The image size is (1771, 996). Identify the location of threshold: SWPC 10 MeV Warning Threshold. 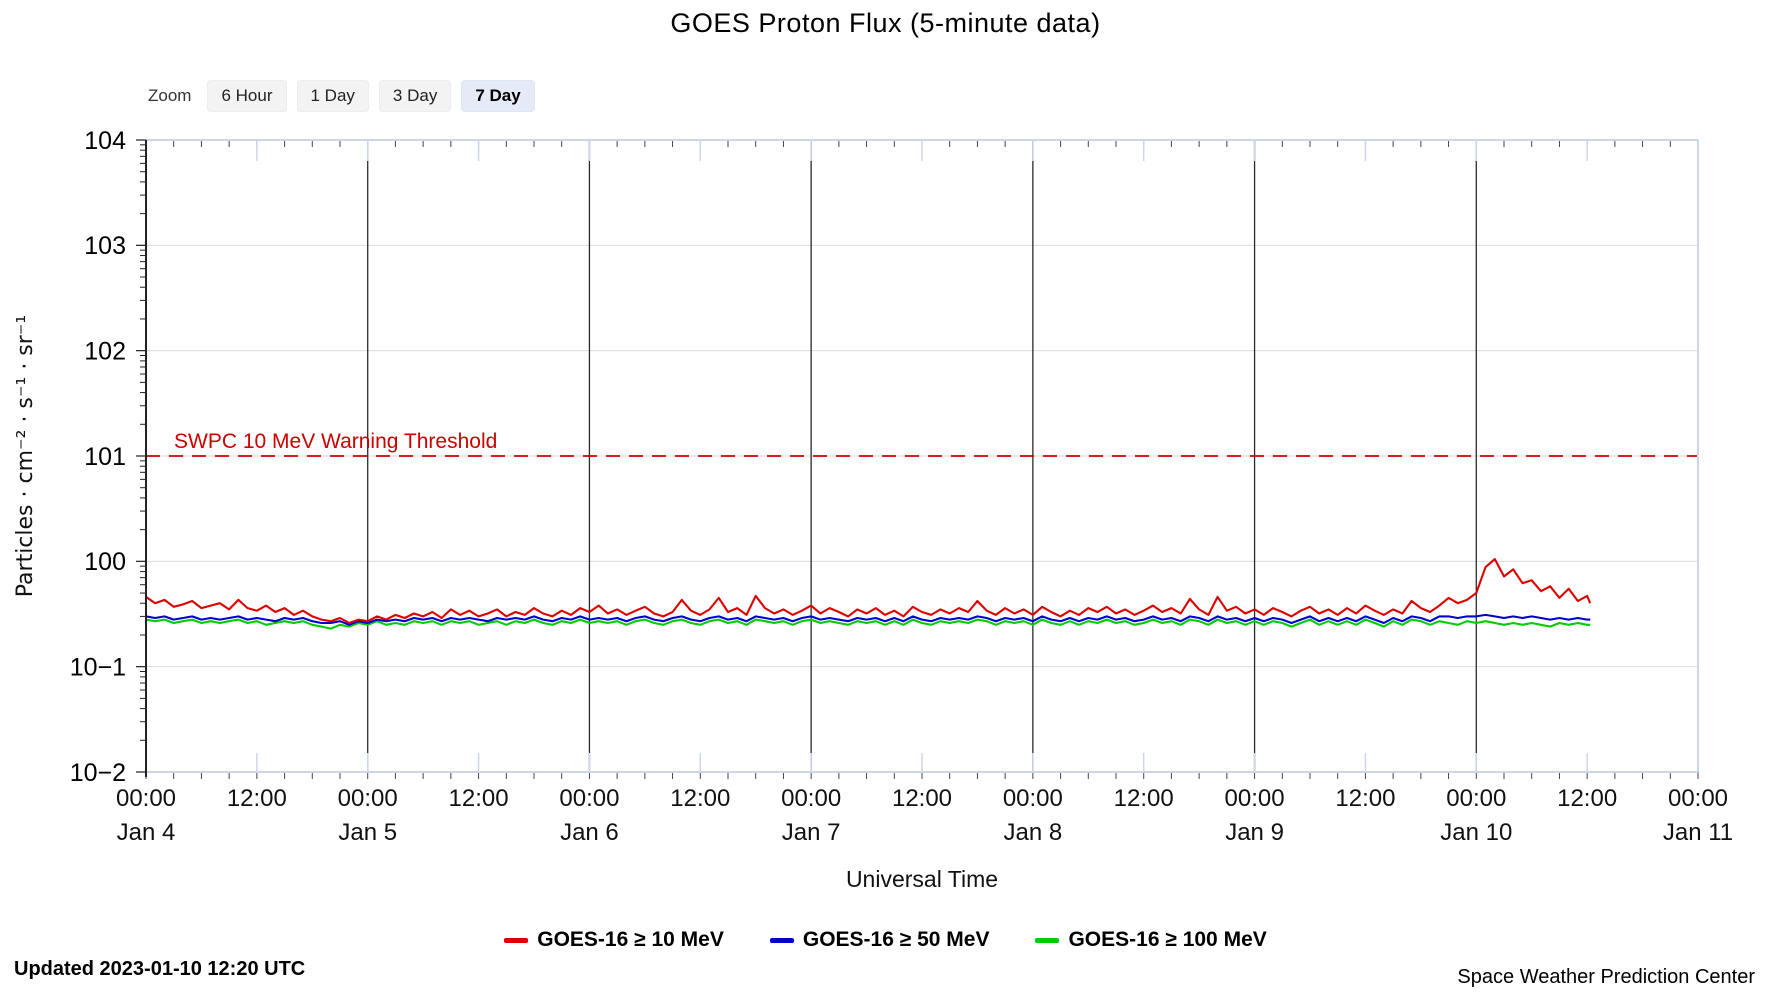
(922, 443).